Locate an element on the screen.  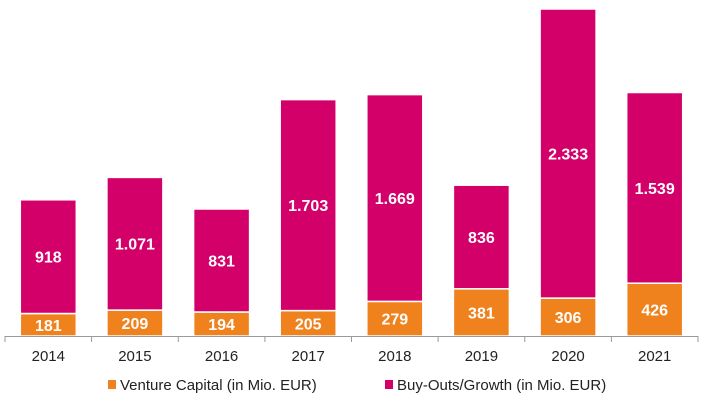
x-tick-label-2021: 2021 is located at coordinates (654, 356).